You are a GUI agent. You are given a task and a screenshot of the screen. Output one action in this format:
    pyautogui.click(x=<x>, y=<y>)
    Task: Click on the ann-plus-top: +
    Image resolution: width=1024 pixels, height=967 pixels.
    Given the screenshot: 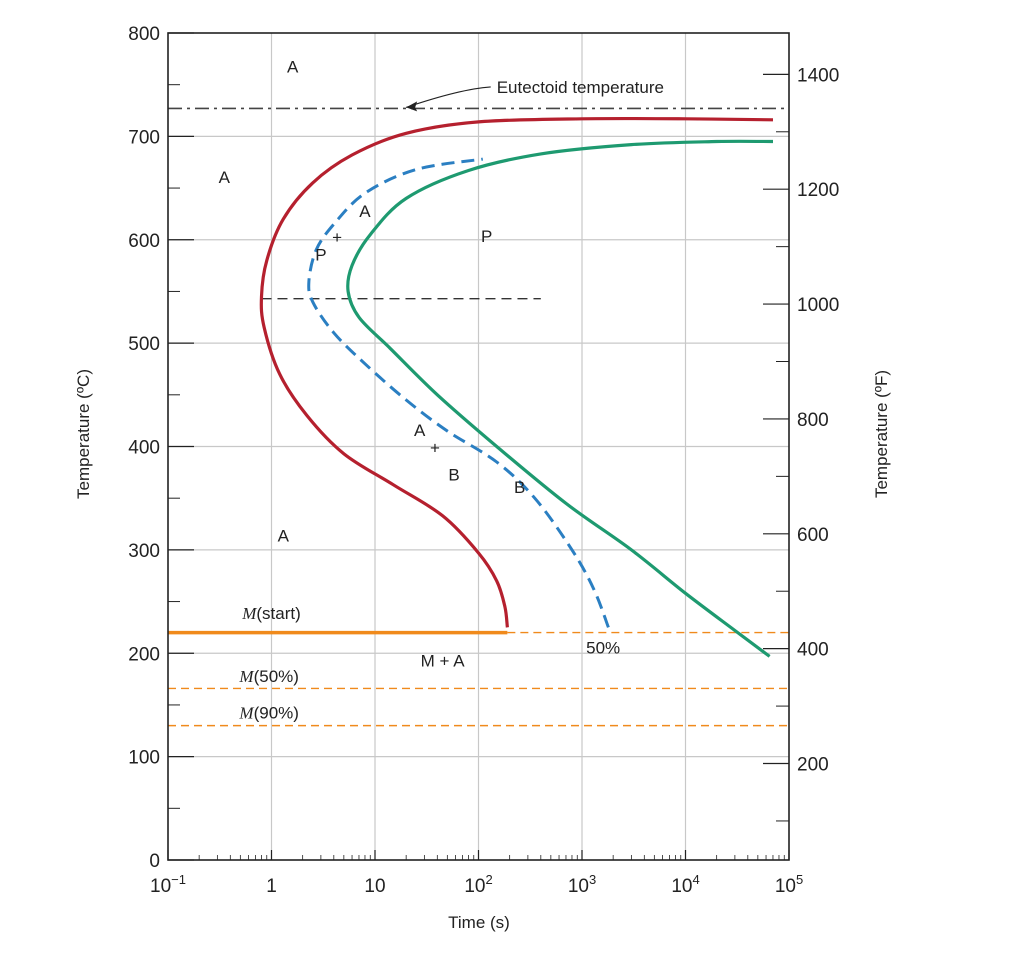 What is the action you would take?
    pyautogui.click(x=337, y=237)
    